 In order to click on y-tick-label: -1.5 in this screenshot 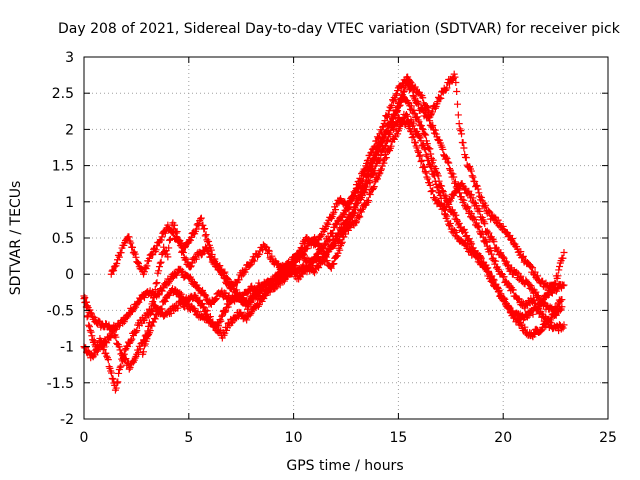, I will do `click(60, 384)`.